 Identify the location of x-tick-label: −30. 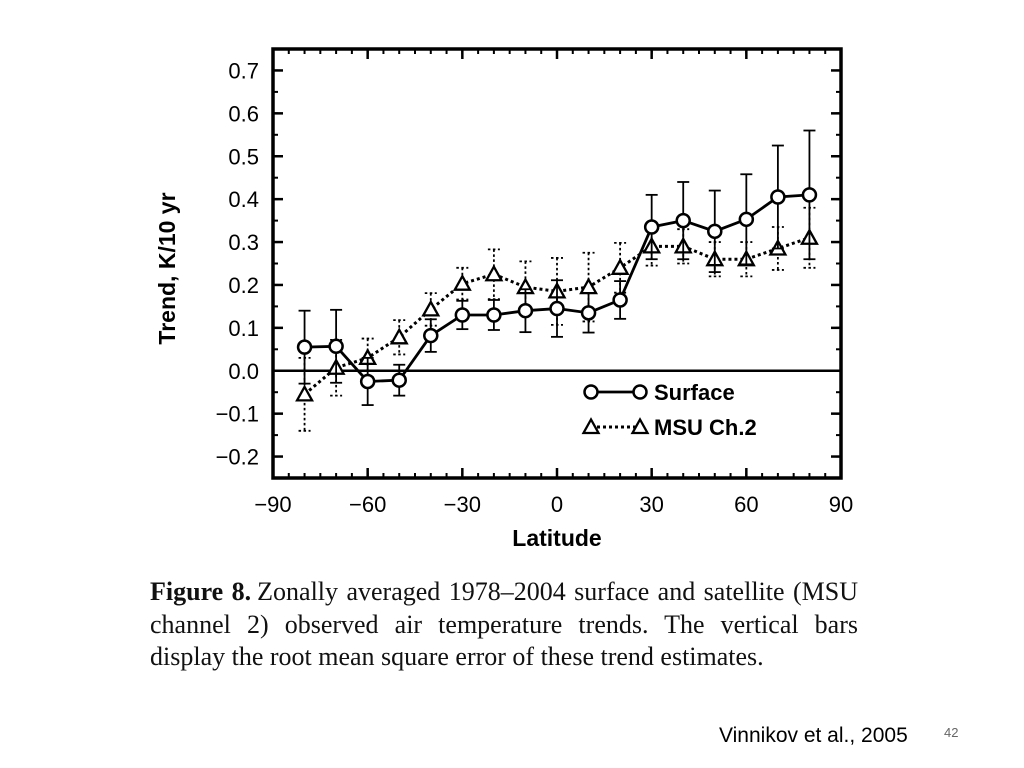
(462, 504).